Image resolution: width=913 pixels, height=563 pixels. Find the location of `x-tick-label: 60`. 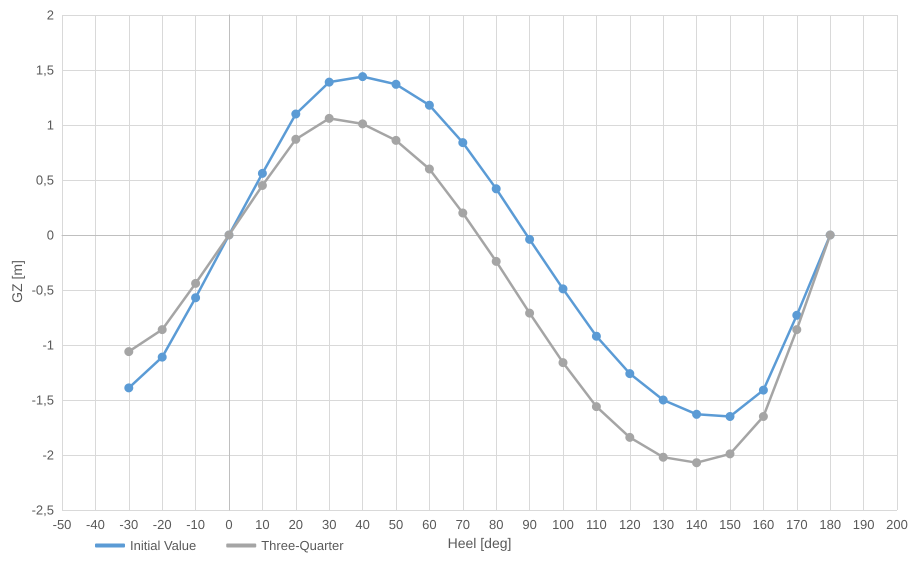

x-tick-label: 60 is located at coordinates (429, 524).